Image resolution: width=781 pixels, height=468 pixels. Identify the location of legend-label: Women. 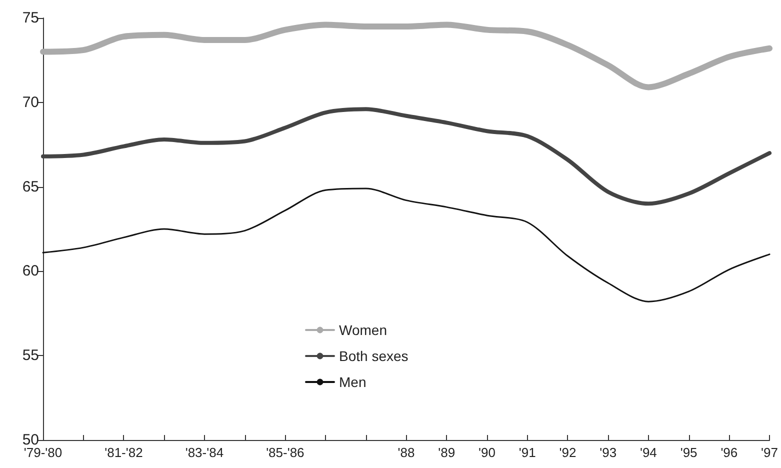
(363, 330).